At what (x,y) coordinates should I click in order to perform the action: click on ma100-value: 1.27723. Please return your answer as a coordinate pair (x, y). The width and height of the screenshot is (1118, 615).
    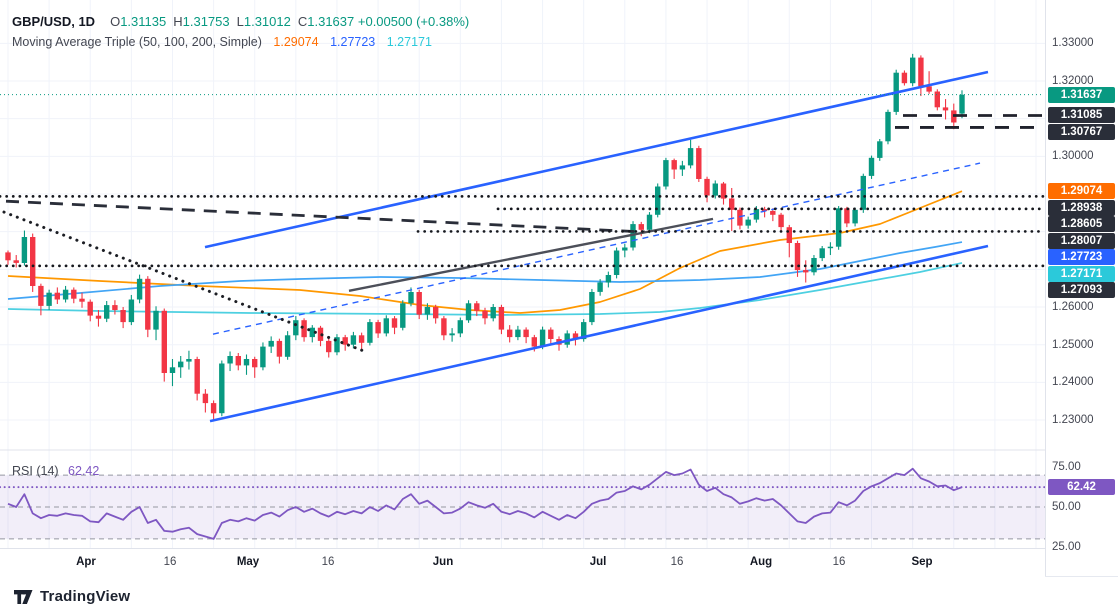
    Looking at the image, I should click on (353, 42).